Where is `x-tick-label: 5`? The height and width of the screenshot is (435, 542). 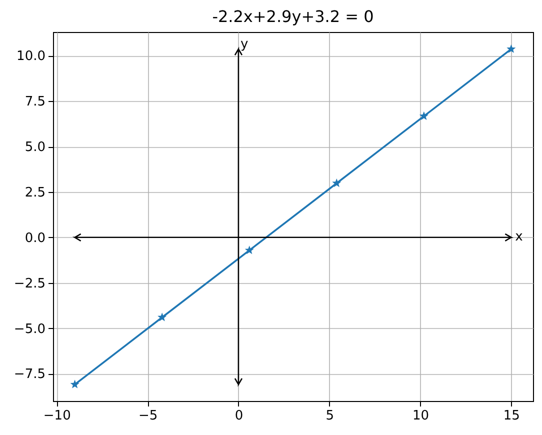
x-tick-label: 5 is located at coordinates (330, 416).